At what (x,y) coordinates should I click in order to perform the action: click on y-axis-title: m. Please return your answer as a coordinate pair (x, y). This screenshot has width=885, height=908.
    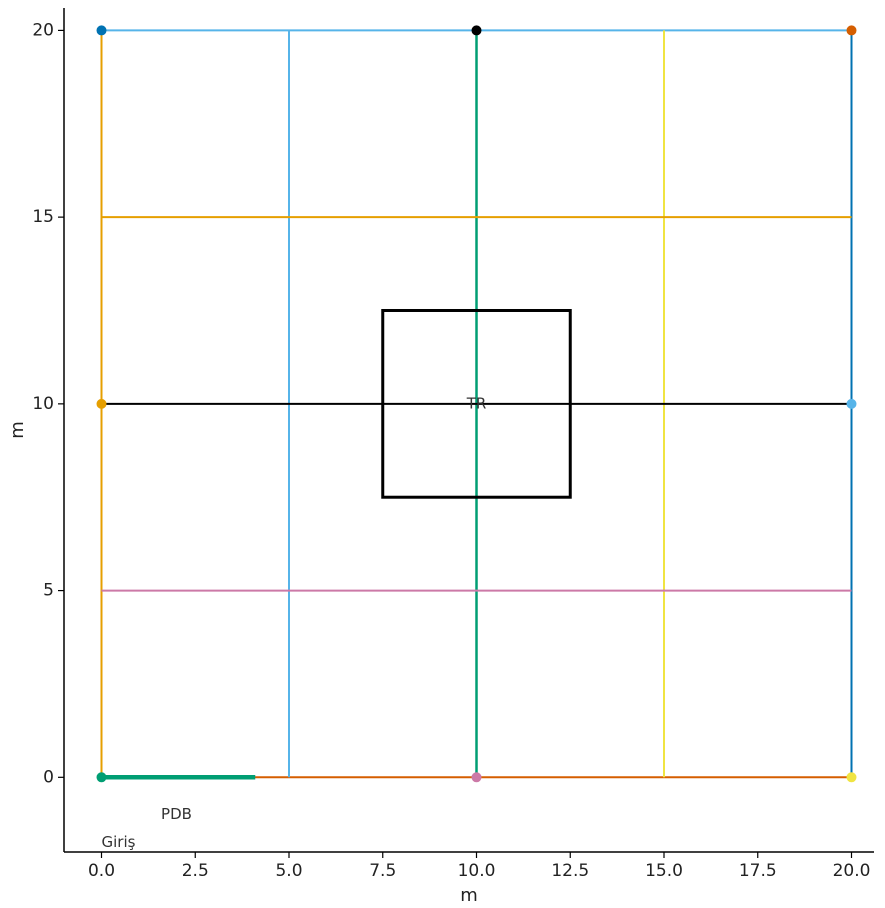
    Looking at the image, I should click on (17, 430).